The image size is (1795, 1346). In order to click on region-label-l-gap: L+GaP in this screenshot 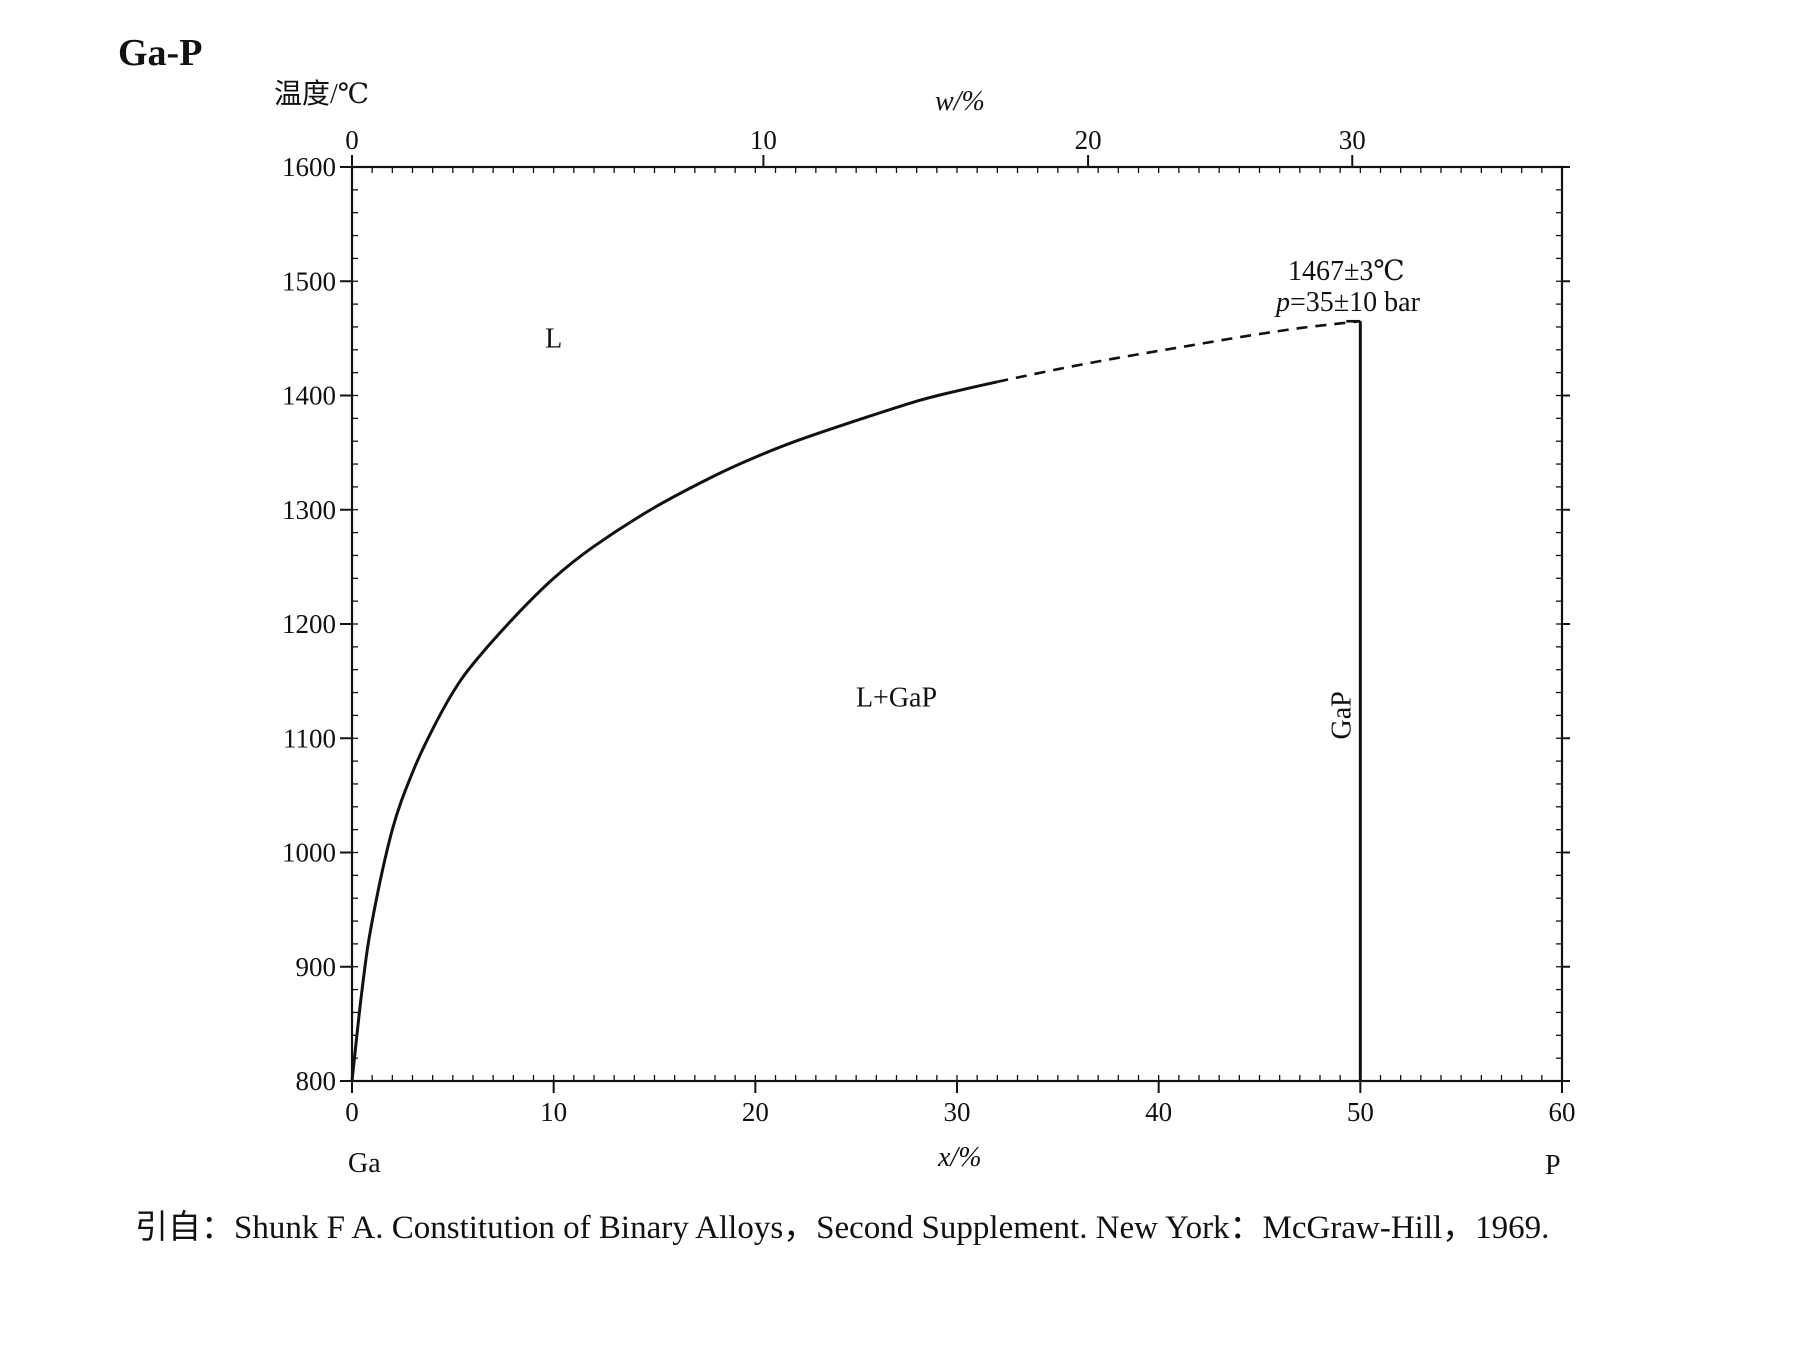, I will do `click(896, 697)`.